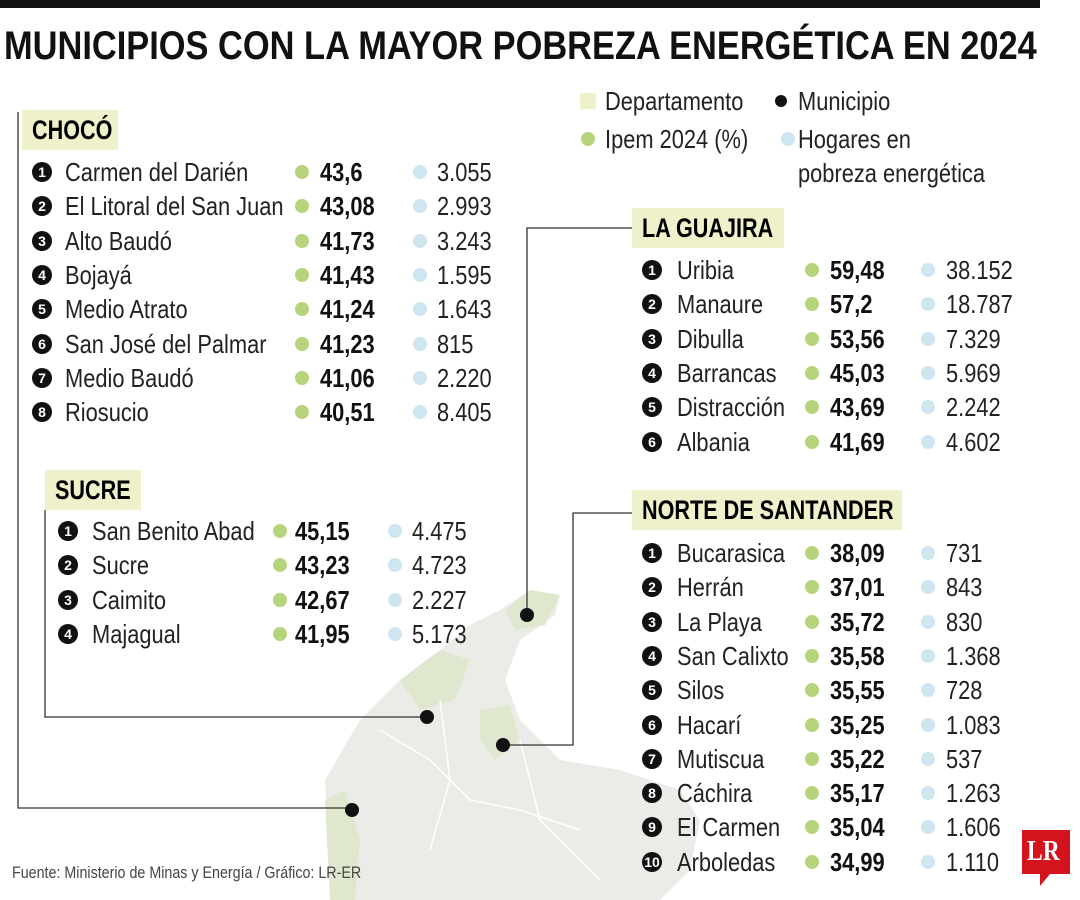 Image resolution: width=1080 pixels, height=900 pixels. What do you see at coordinates (166, 343) in the screenshot?
I see `municipio-name: San José del Palmar` at bounding box center [166, 343].